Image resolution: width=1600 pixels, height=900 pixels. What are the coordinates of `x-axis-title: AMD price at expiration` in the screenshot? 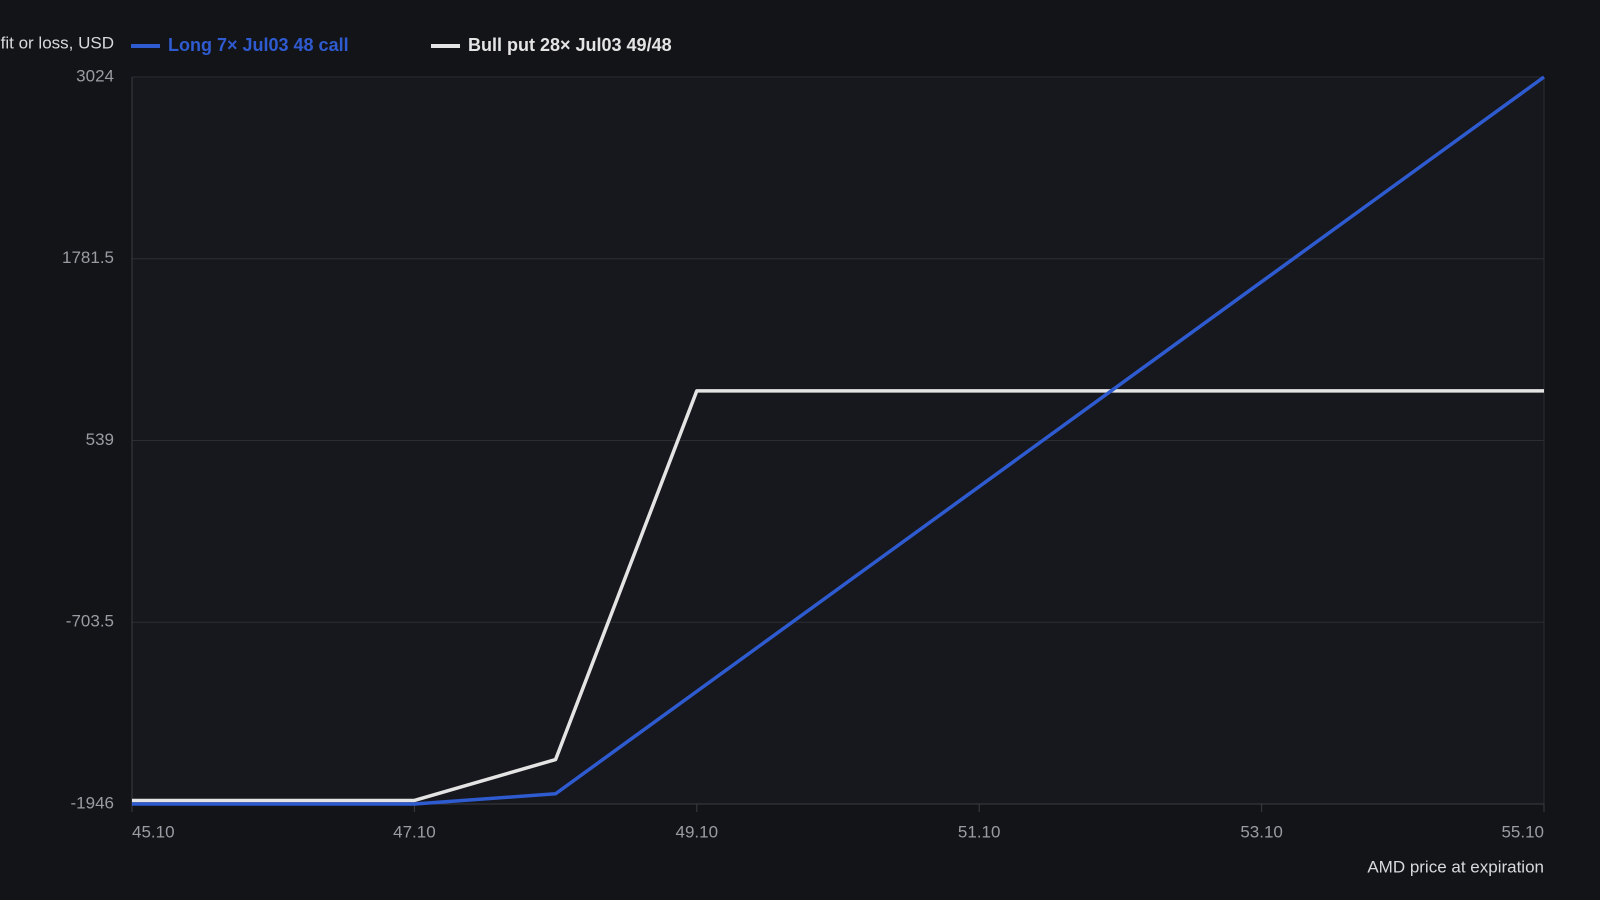 It's located at (1455, 866).